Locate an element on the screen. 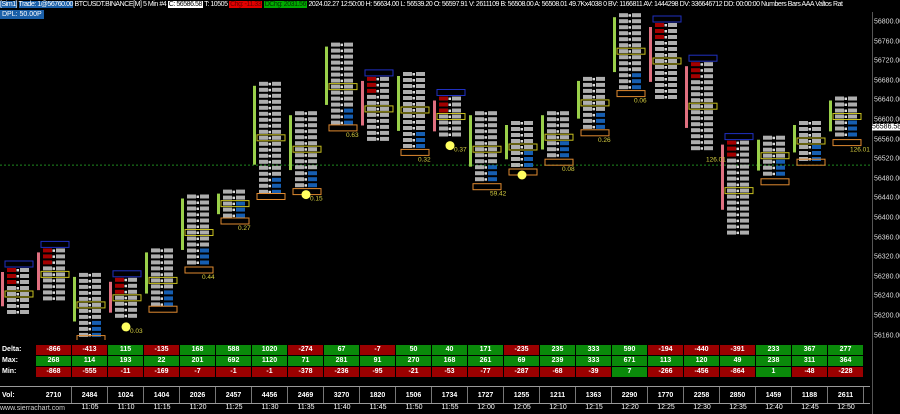 This screenshot has width=900, height=414. high-box is located at coordinates (451, 92).